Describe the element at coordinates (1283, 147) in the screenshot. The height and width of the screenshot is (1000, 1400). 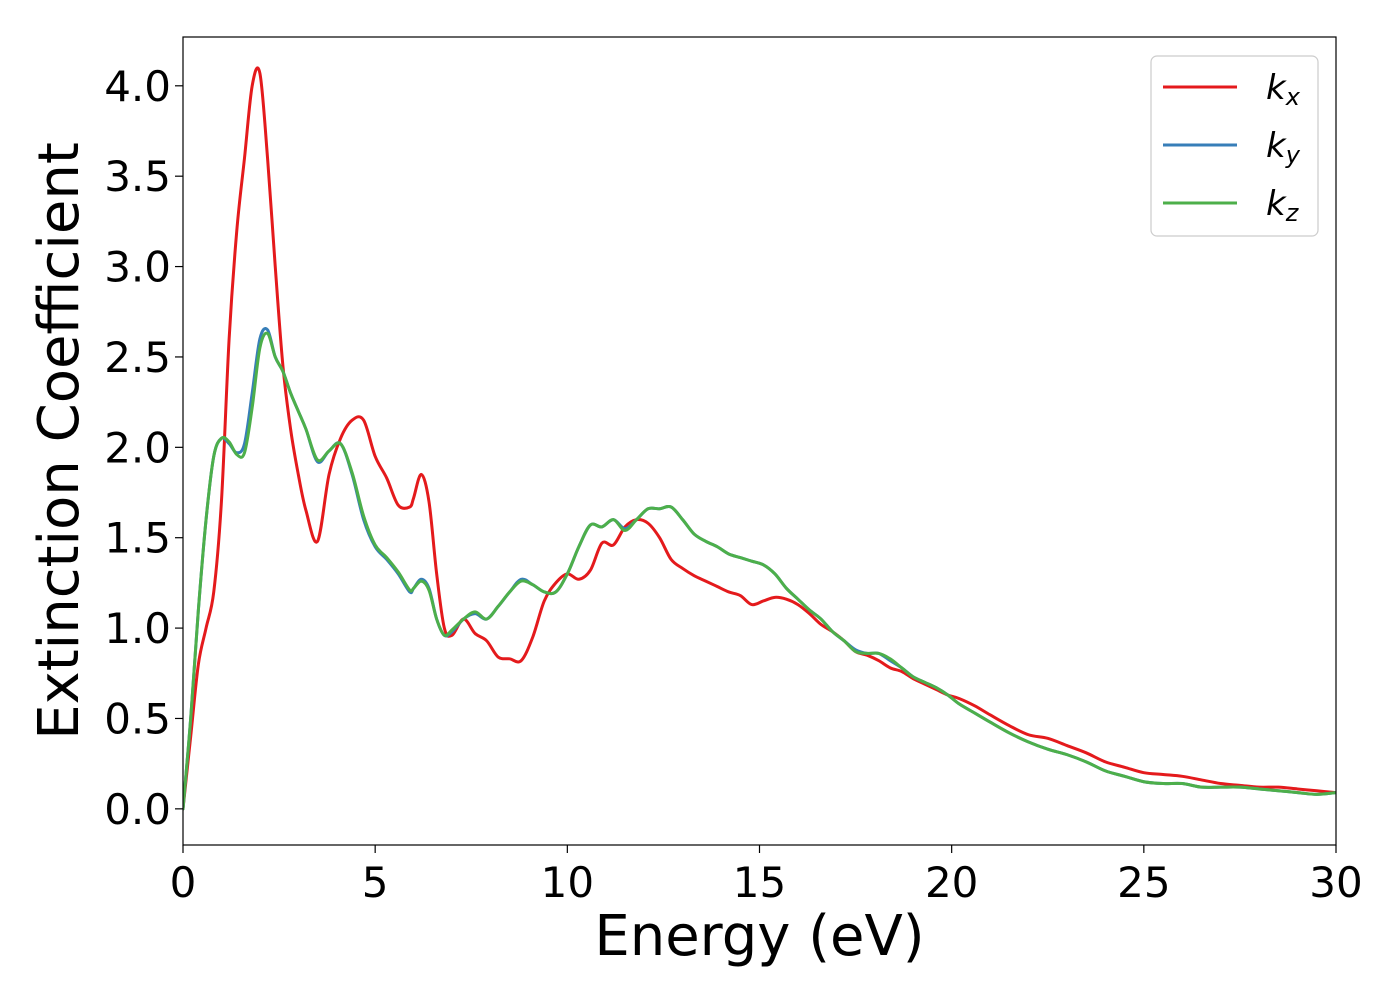
I see `legend-label-ky: ky` at that location.